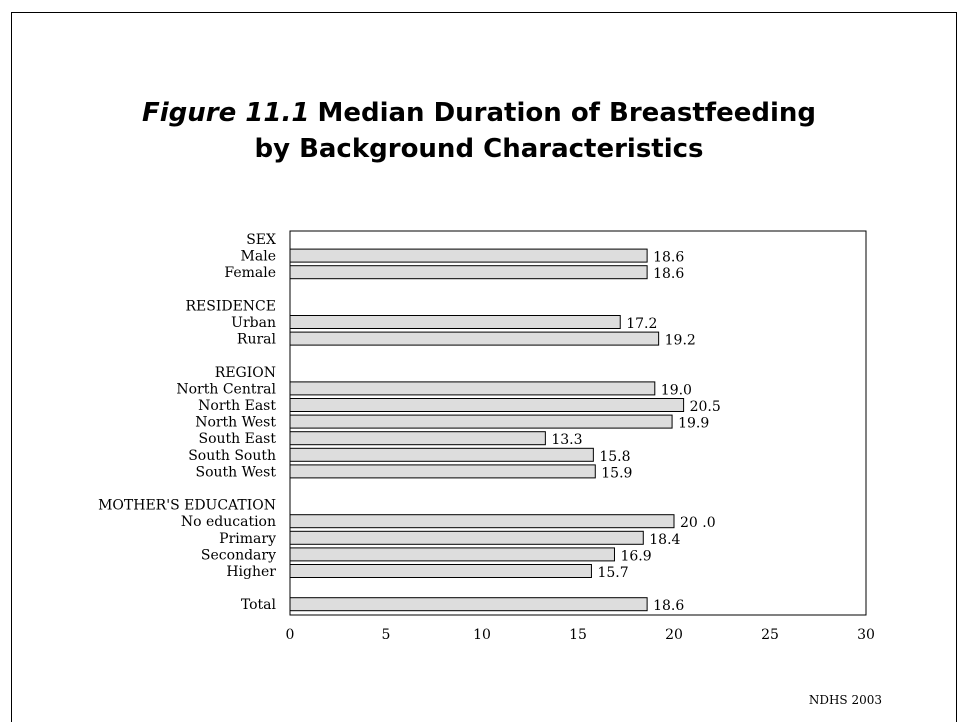 This screenshot has height=722, width=958. I want to click on x-tick-label-15: 15, so click(578, 635).